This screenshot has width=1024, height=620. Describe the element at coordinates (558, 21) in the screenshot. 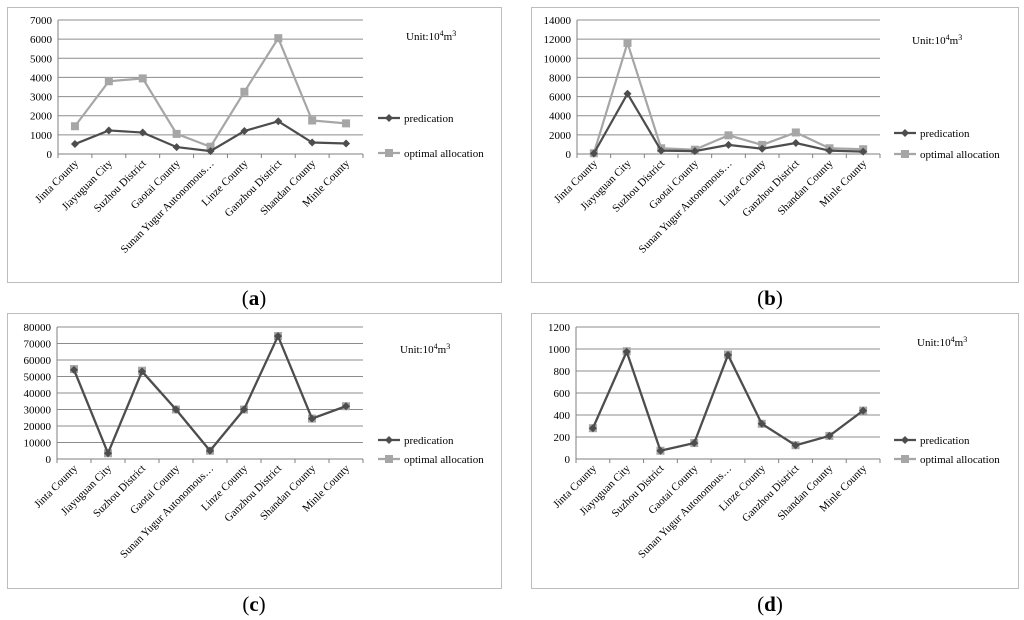

I see `y-tick-label: 14000` at that location.